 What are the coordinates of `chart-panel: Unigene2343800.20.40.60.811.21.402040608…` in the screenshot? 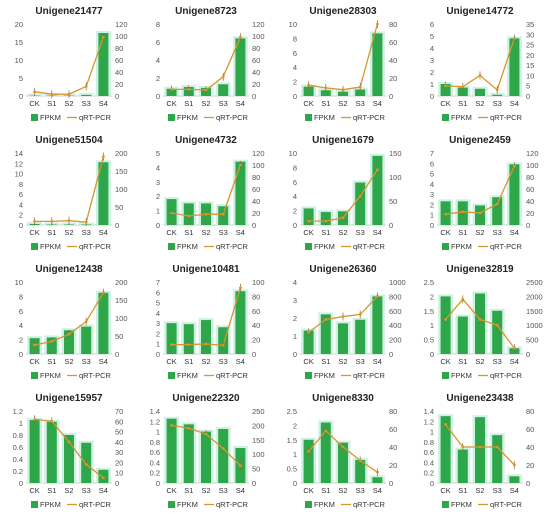 It's located at (479, 451).